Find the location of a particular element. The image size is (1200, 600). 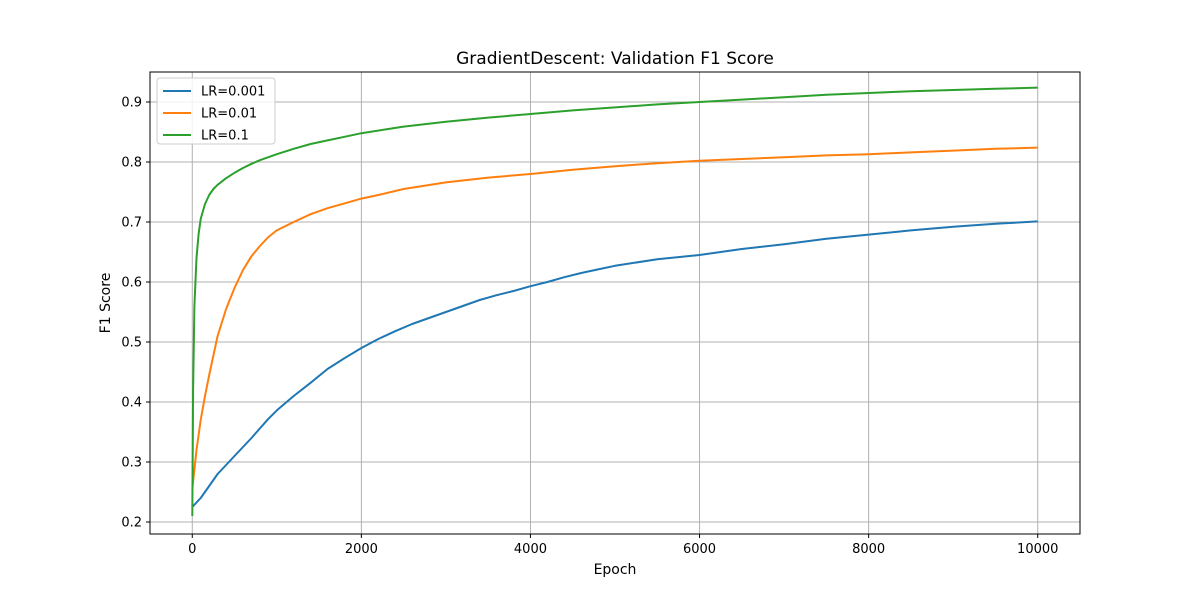

x-axis-title: Epoch is located at coordinates (615, 570).